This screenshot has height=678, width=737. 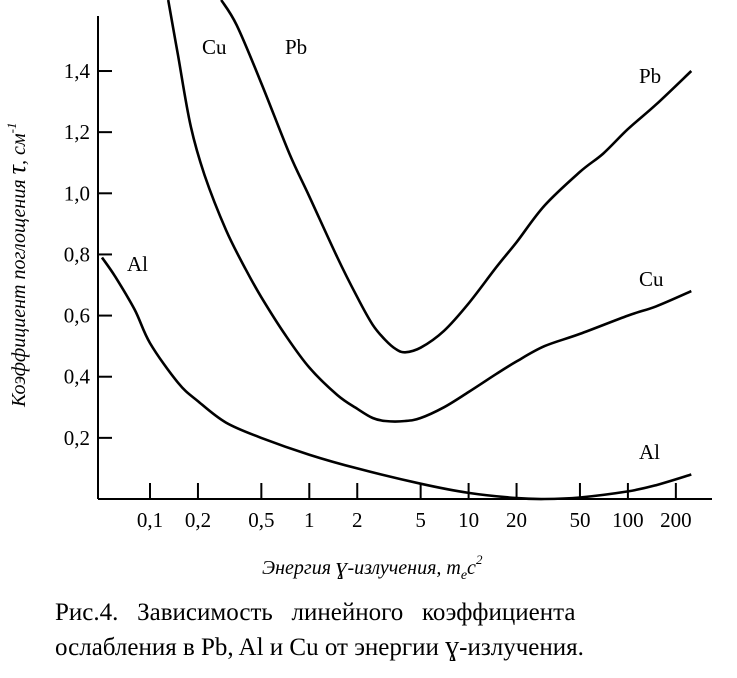 I want to click on y-tick-label: 0,4, so click(x=77, y=377).